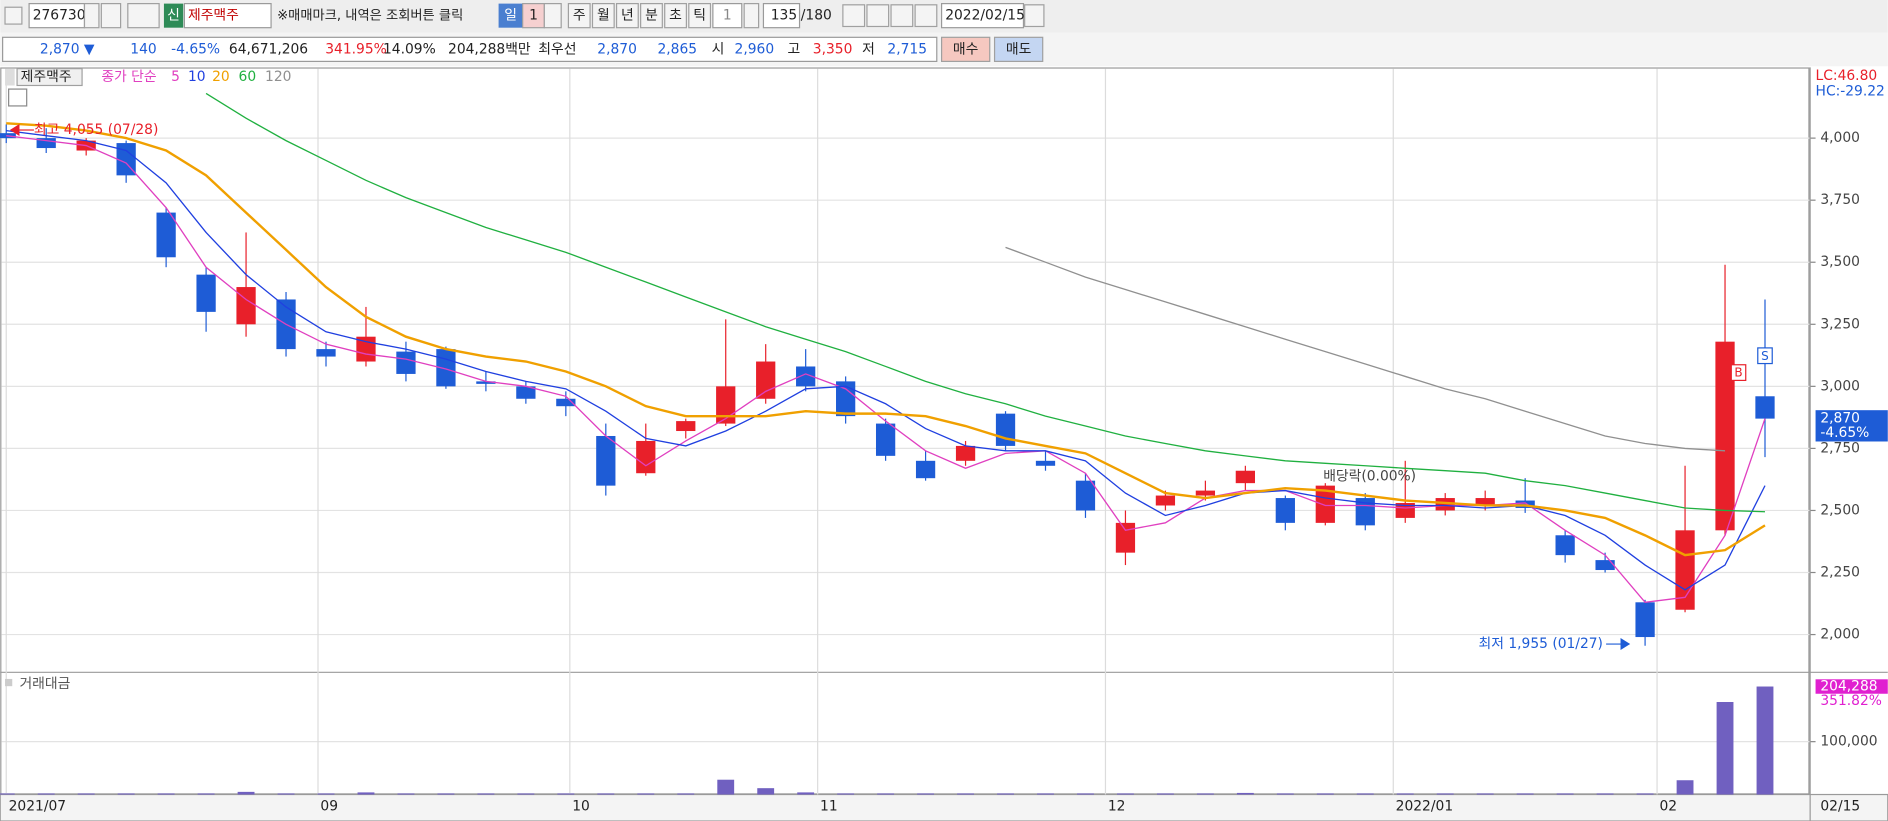 The image size is (1888, 821). What do you see at coordinates (175, 77) in the screenshot?
I see `legend-entry: 5` at bounding box center [175, 77].